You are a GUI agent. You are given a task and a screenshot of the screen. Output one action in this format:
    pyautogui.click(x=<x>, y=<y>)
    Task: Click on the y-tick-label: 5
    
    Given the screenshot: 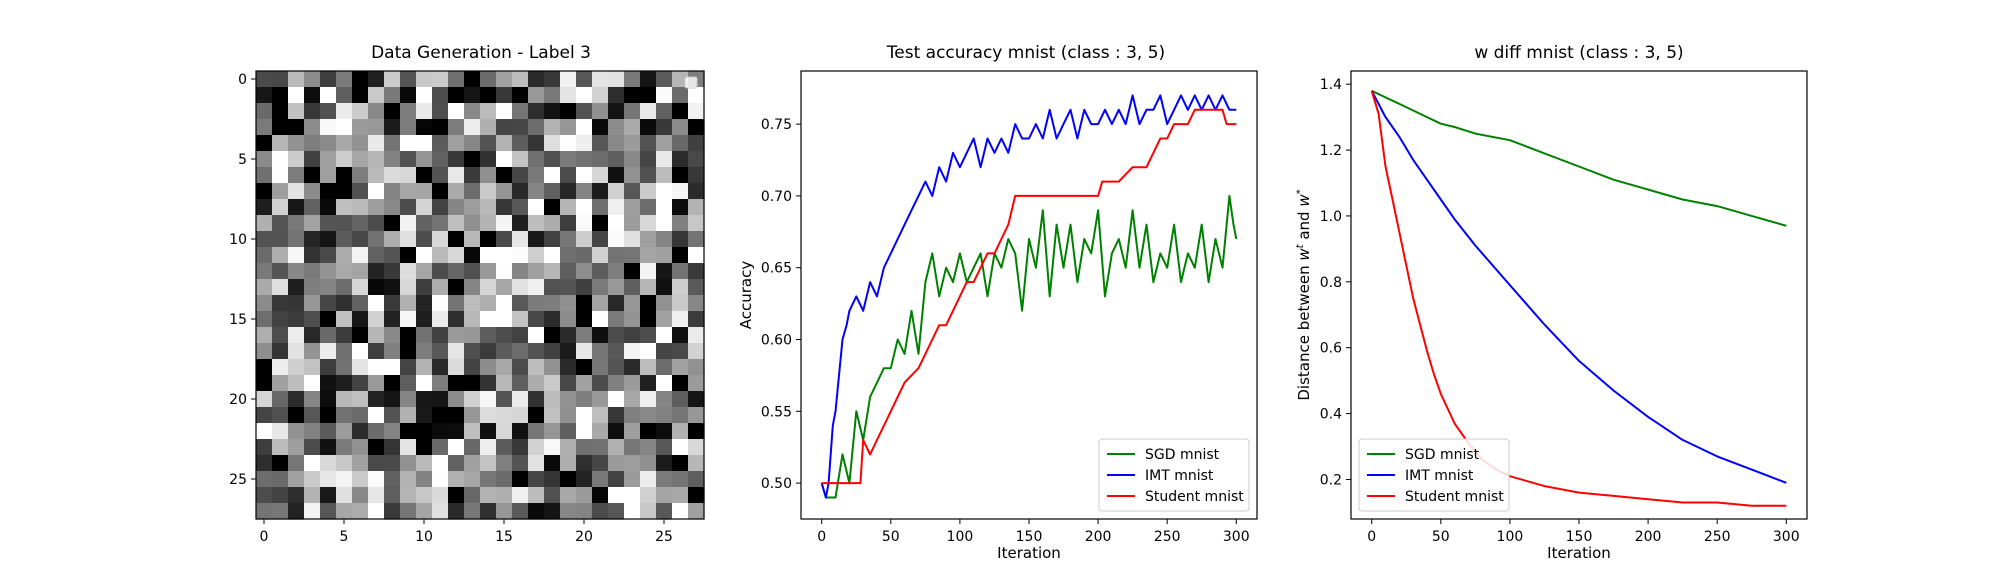 What is the action you would take?
    pyautogui.click(x=242, y=160)
    